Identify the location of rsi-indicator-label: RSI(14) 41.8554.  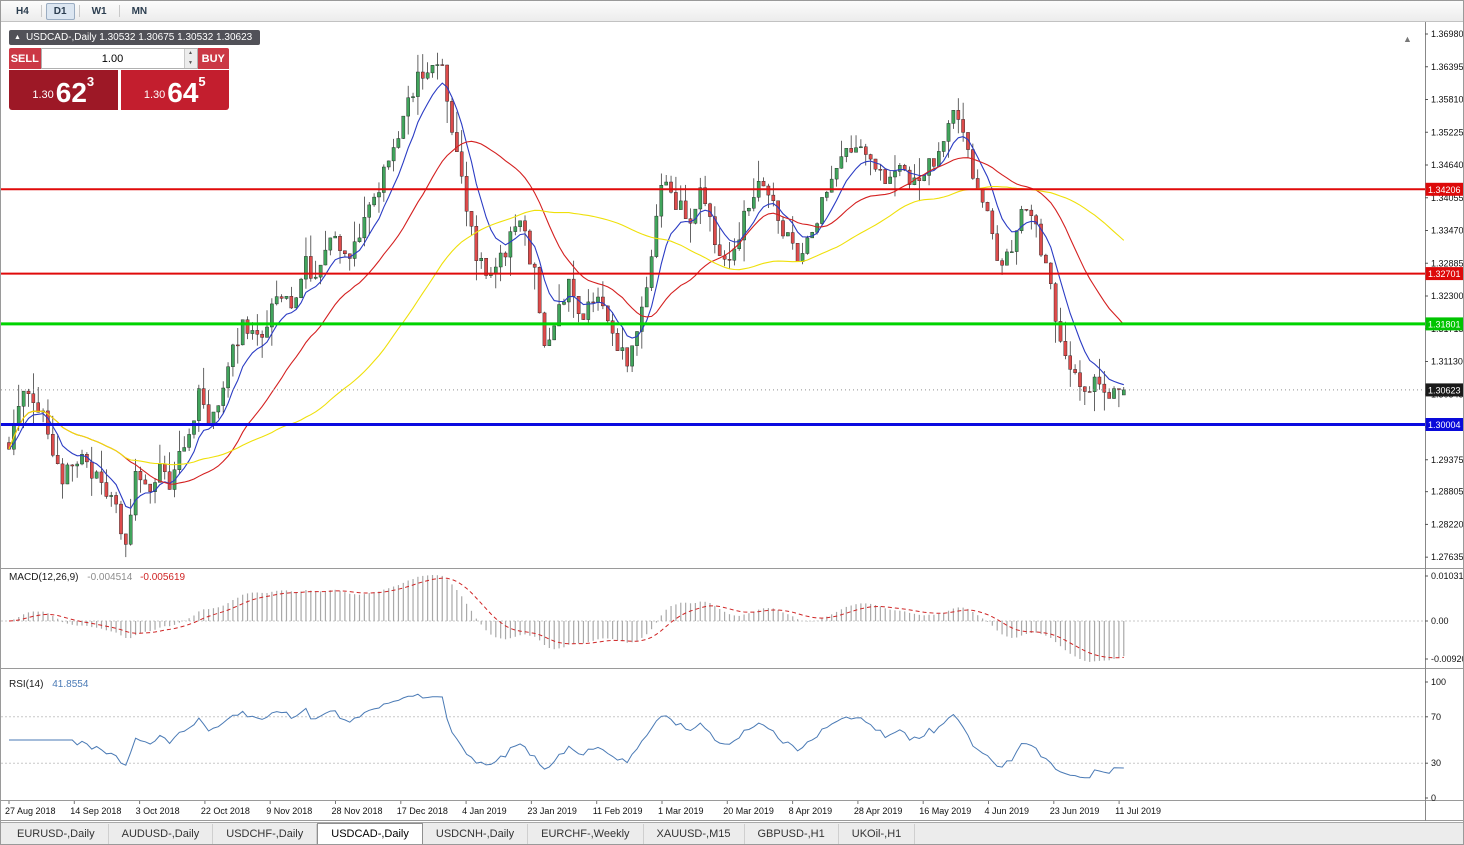
(48, 684).